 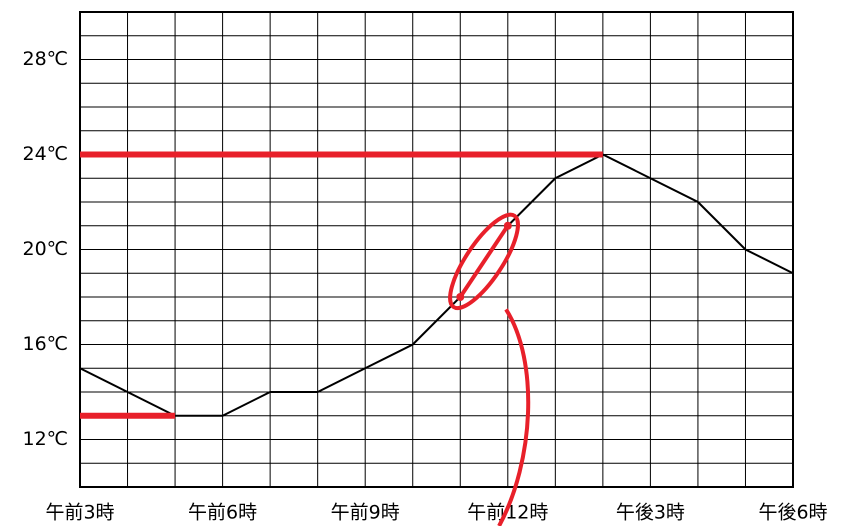 What do you see at coordinates (45, 249) in the screenshot?
I see `y-tick-label: 20℃` at bounding box center [45, 249].